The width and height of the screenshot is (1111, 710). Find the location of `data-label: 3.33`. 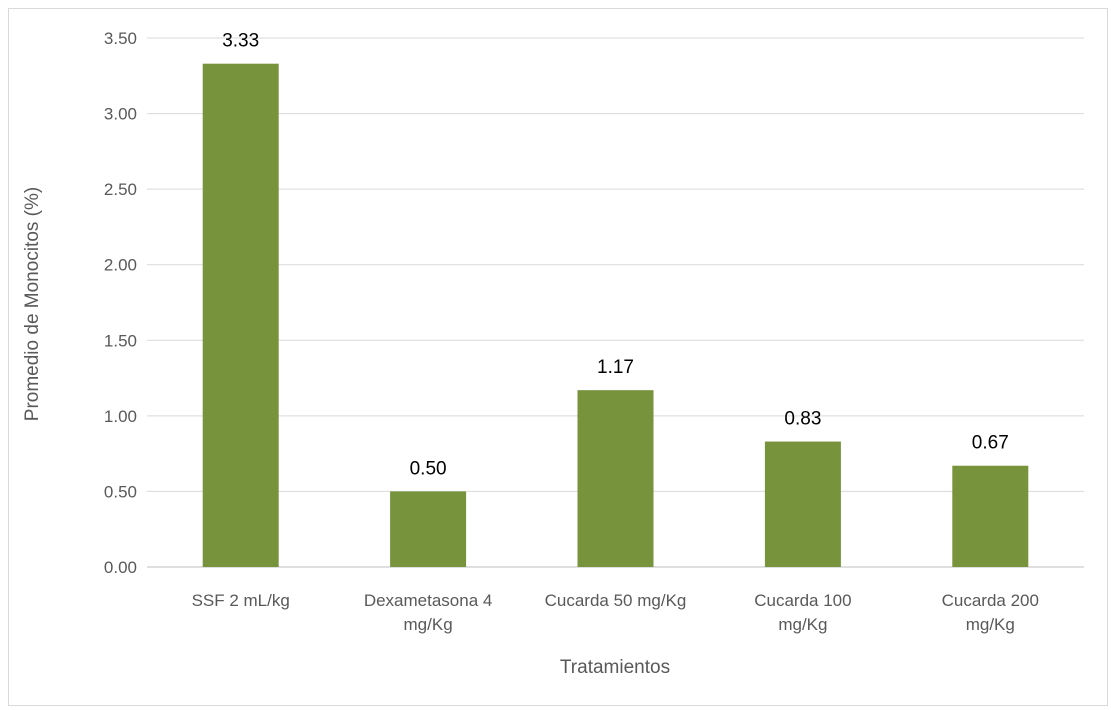

data-label: 3.33 is located at coordinates (240, 41).